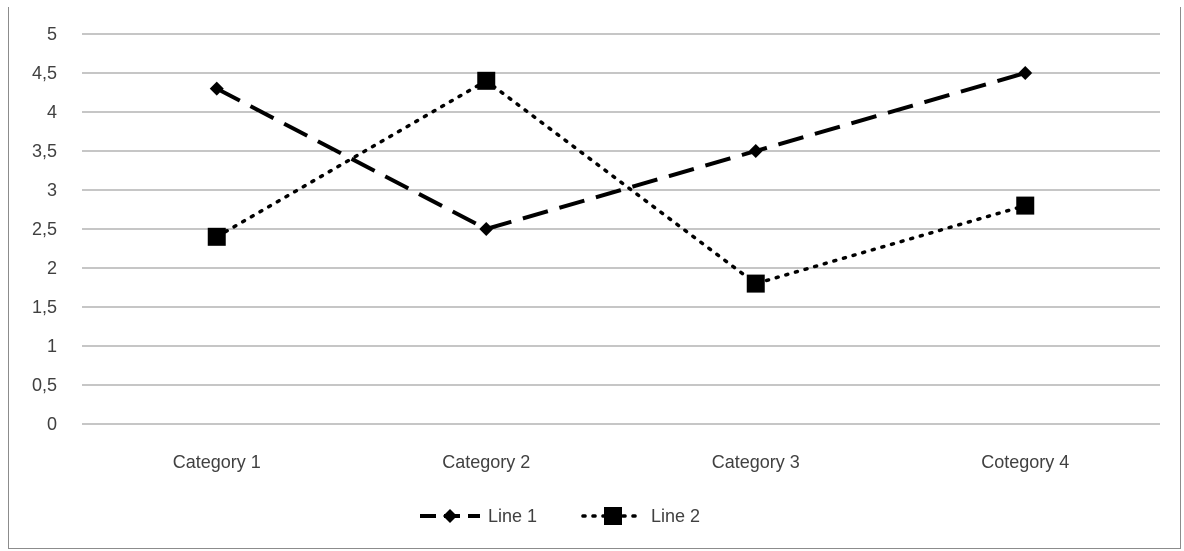 The width and height of the screenshot is (1184, 551). I want to click on y-tick-label: 3,5, so click(44, 151).